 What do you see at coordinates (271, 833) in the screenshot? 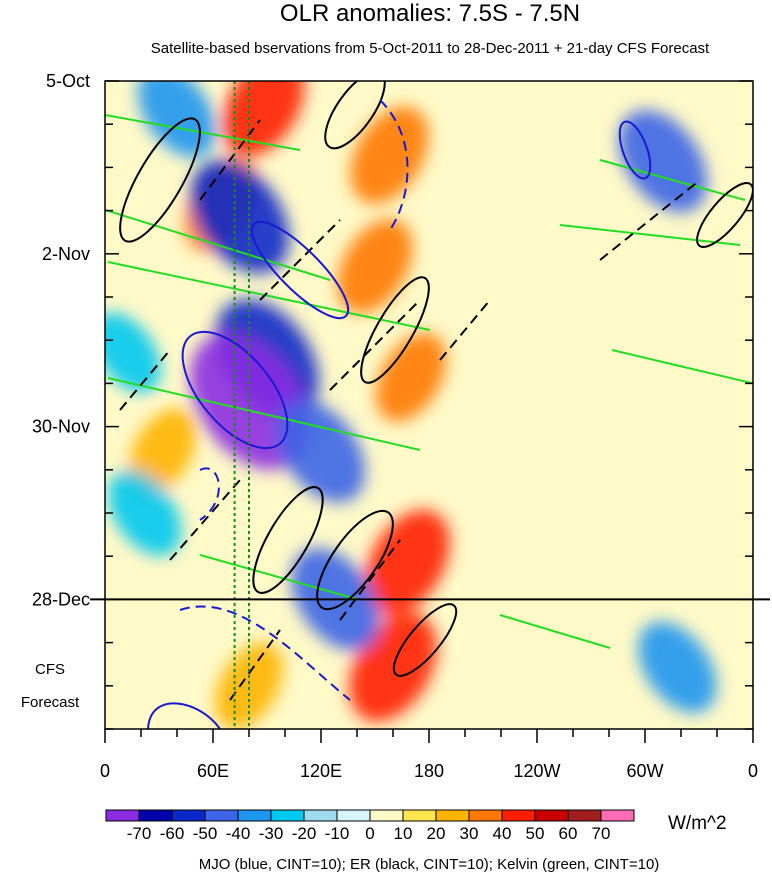
I see `colorbar-label: -30` at bounding box center [271, 833].